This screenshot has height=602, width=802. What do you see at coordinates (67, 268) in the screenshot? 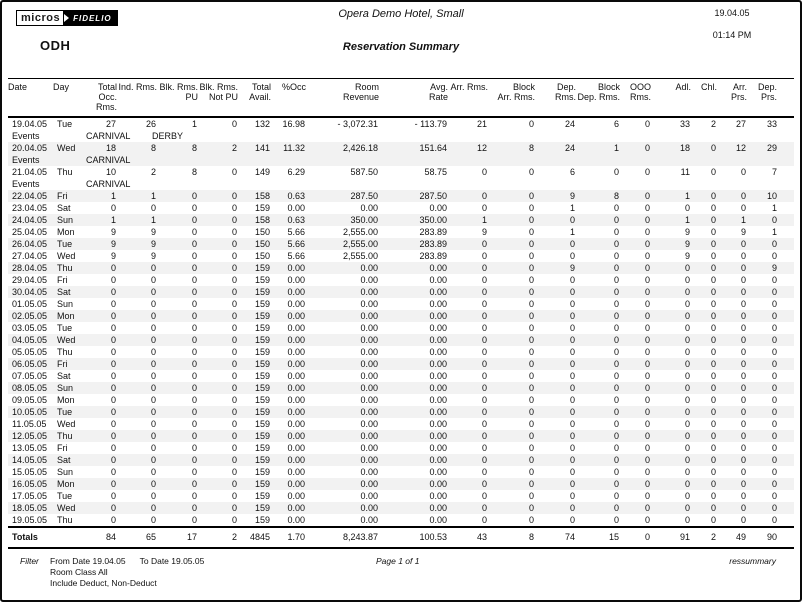
I see `cell-day: Thu` at bounding box center [67, 268].